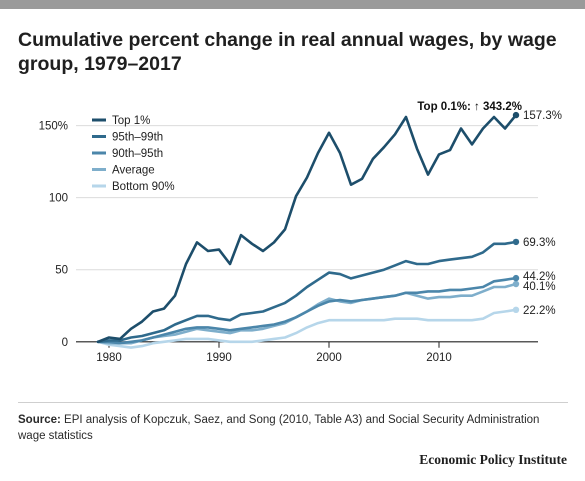  I want to click on legend-label: 95th–99th, so click(137, 138).